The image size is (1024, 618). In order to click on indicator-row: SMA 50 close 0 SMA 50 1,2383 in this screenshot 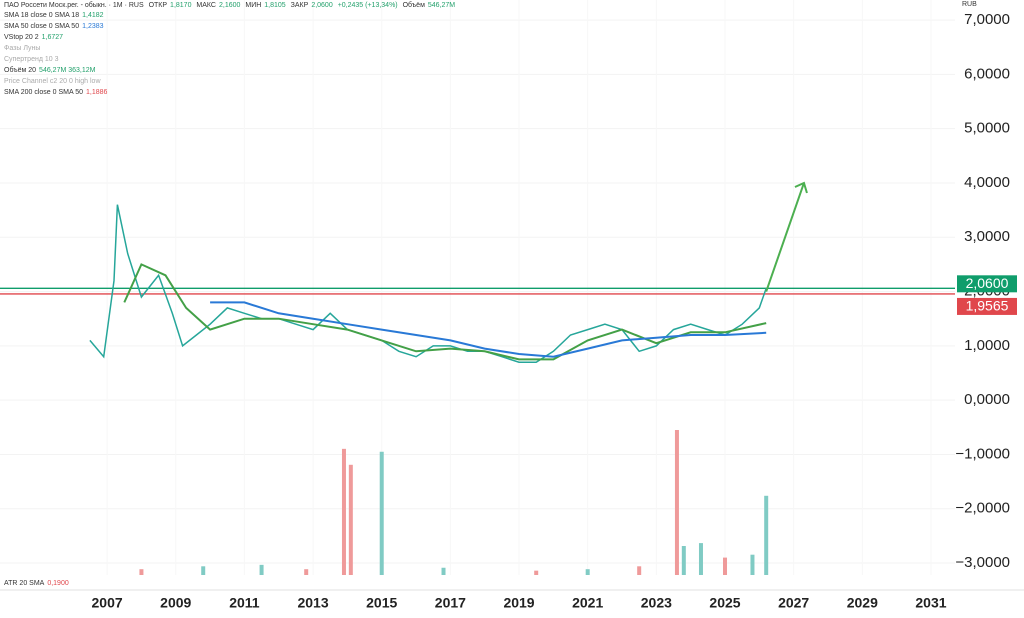, I will do `click(55, 26)`.